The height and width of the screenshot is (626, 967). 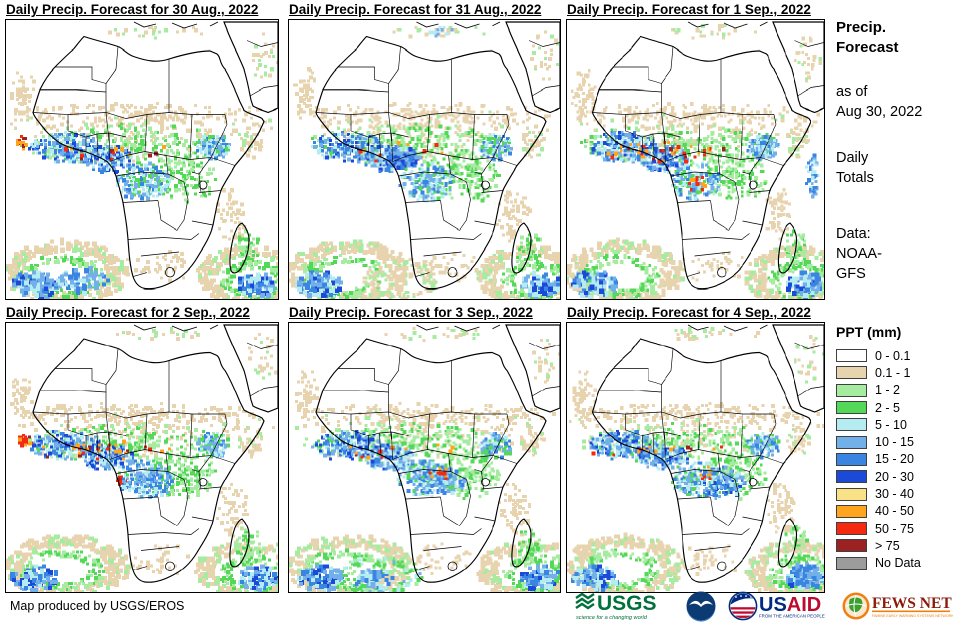 I want to click on svg-text: USAID, so click(x=790, y=605).